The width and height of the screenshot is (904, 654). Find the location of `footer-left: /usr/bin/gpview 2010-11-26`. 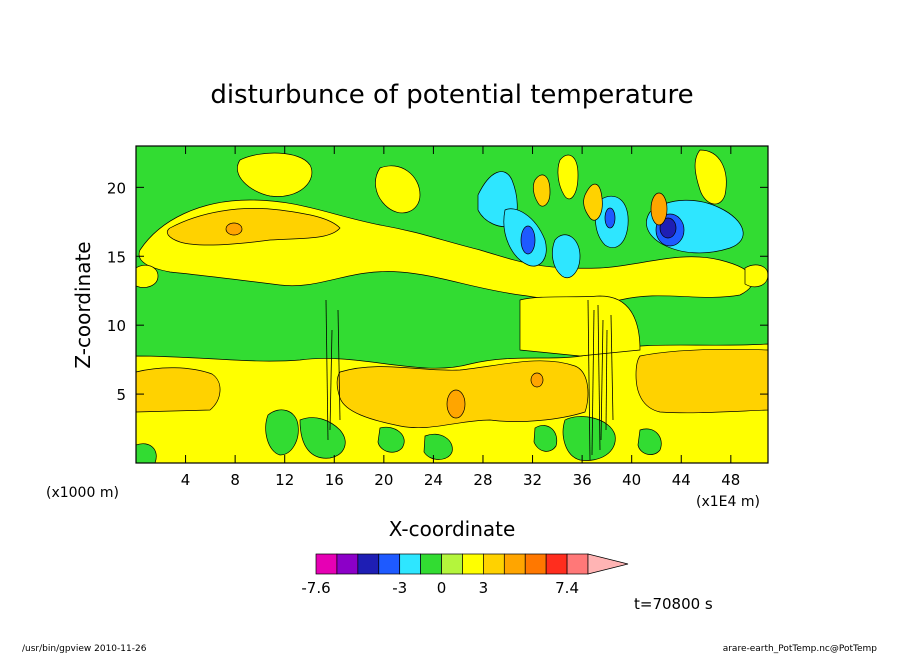

footer-left: /usr/bin/gpview 2010-11-26 is located at coordinates (84, 649).